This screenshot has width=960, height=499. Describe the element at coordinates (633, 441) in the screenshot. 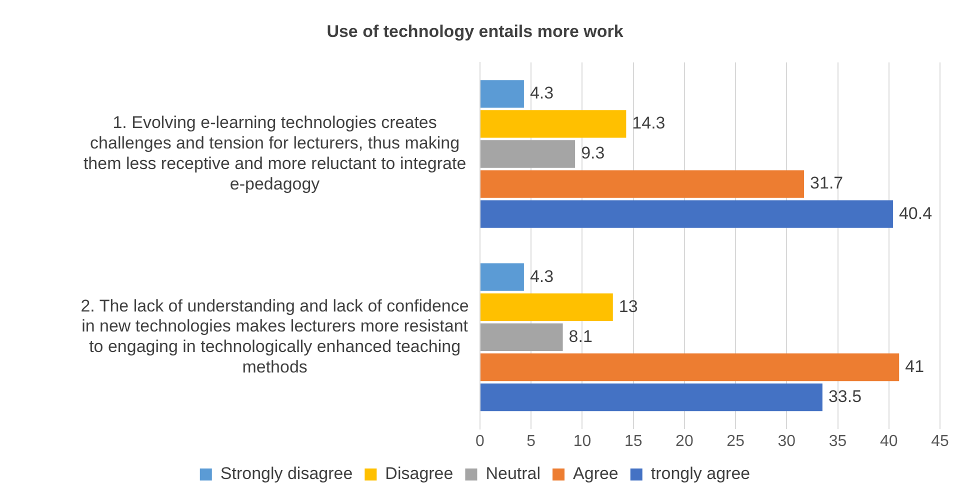

I see `x-tick-label: 15` at that location.